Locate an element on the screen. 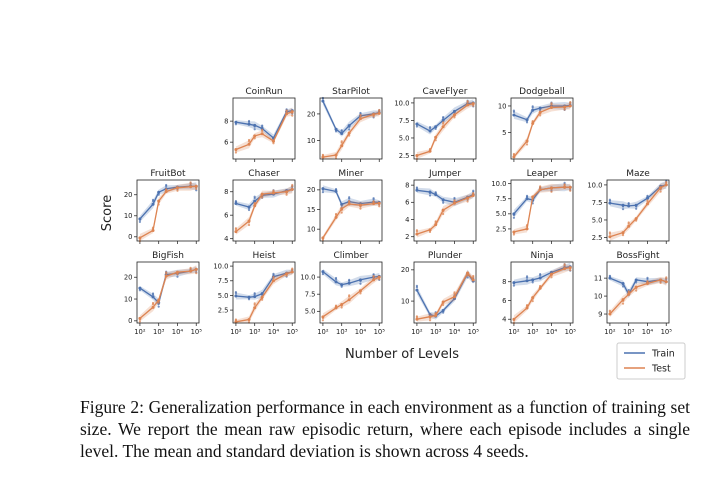 This screenshot has width=724, height=503. panel-maze: Maze 2.5 5.0 7.5 10.0 is located at coordinates (628, 206).